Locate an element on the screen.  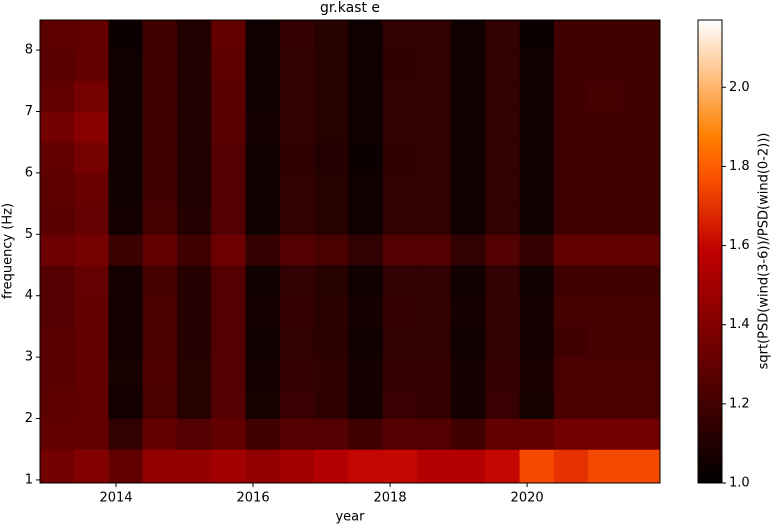
colorbar-tick-label: 1.6 is located at coordinates (739, 245).